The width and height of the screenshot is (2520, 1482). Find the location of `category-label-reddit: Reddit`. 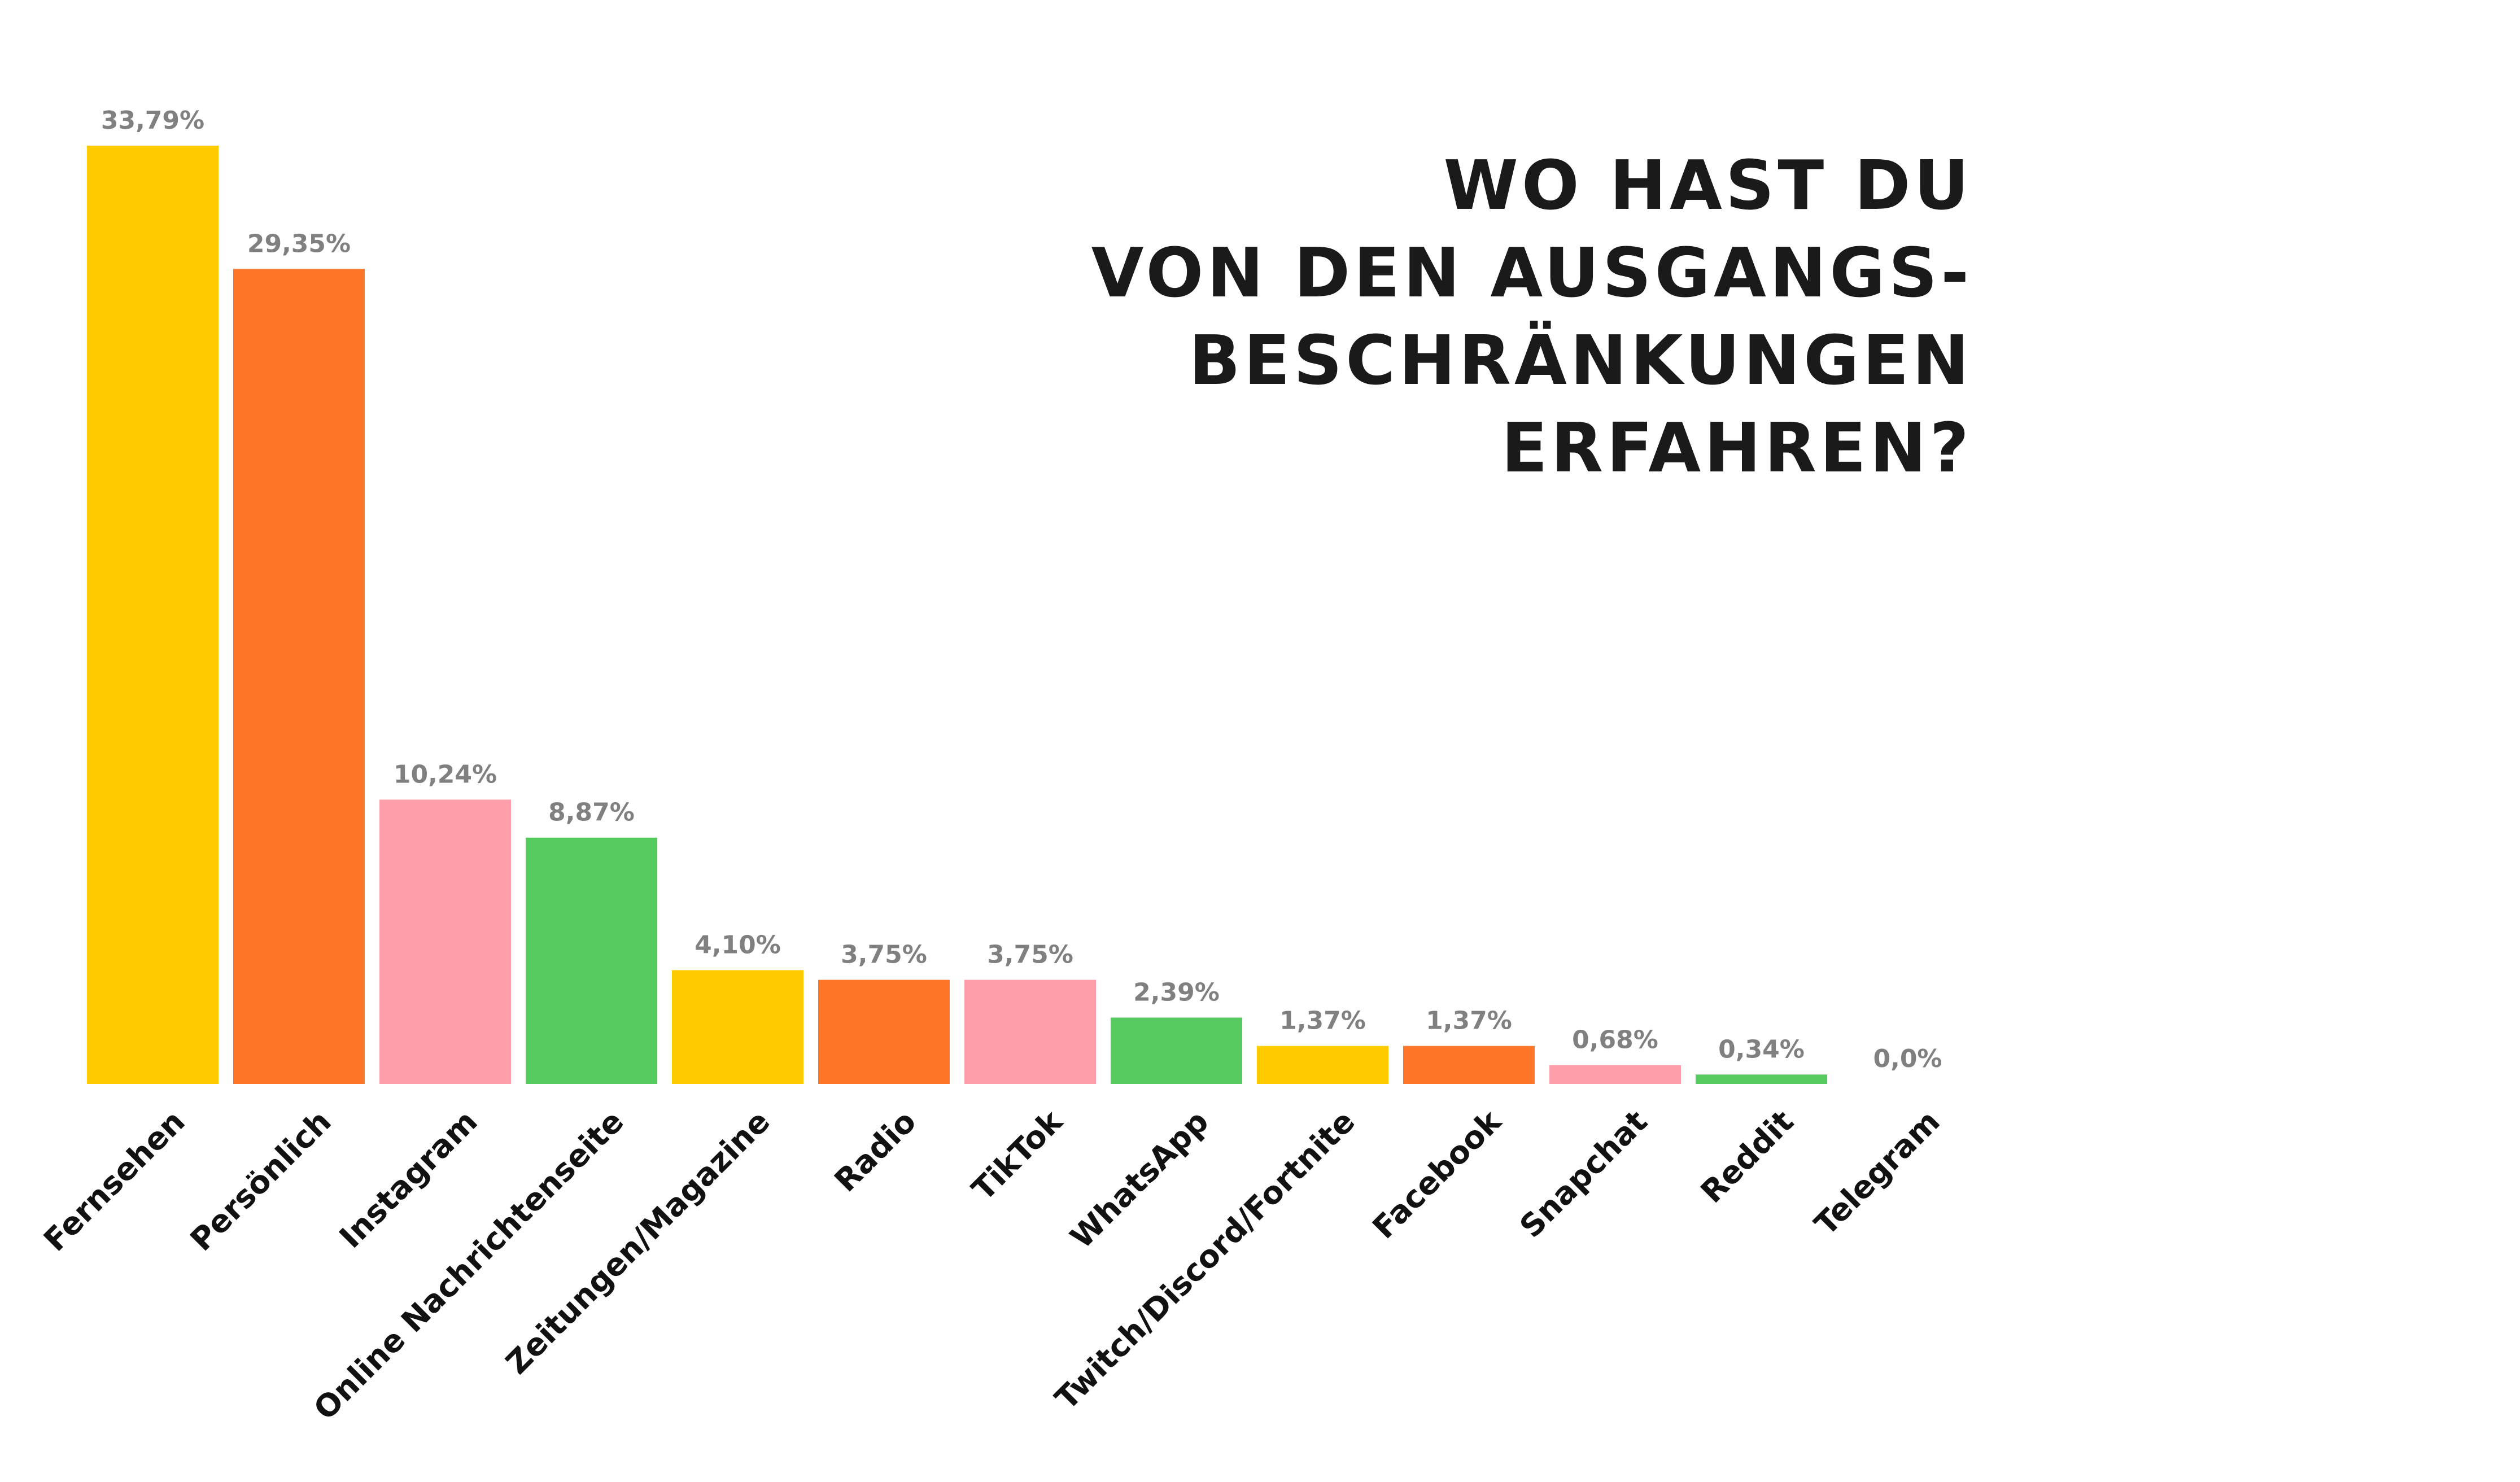

category-label-reddit: Reddit is located at coordinates (1747, 1157).